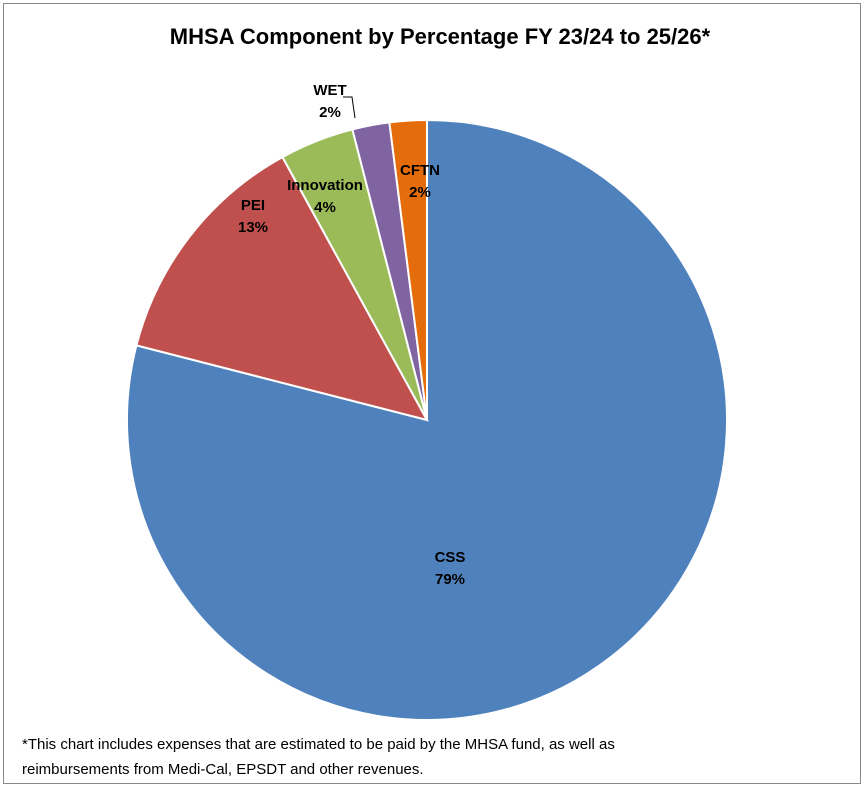 The width and height of the screenshot is (865, 793). Describe the element at coordinates (325, 185) in the screenshot. I see `slice-label: Innovation` at that location.